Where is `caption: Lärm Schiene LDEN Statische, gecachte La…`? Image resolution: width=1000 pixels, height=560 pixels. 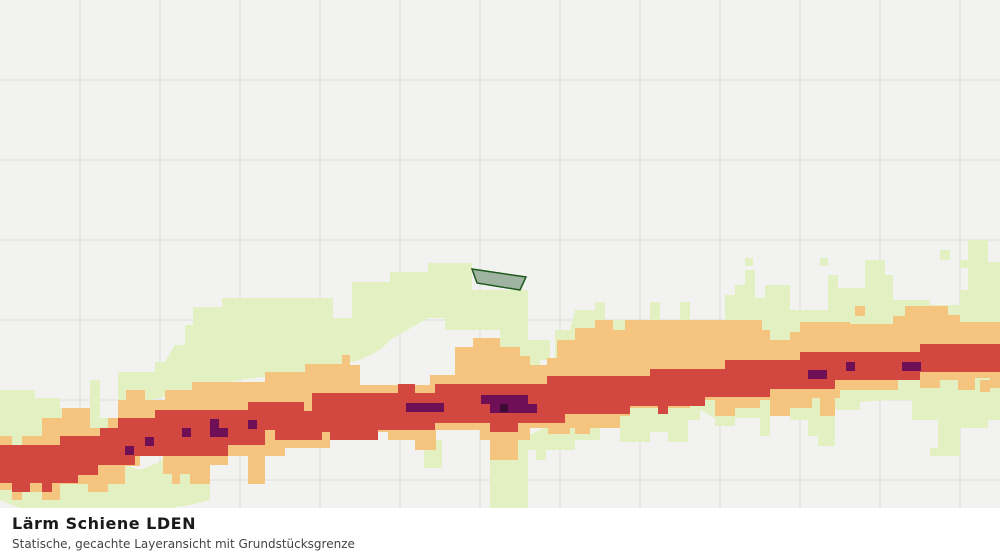 caption: Lärm Schiene LDEN Statische, gecachte La… is located at coordinates (500, 534).